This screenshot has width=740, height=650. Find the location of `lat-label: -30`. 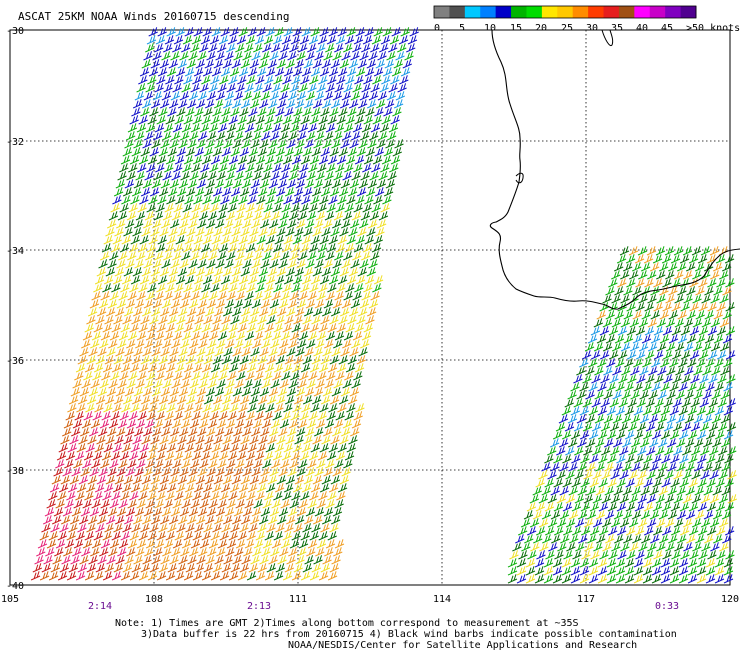

lat-label: -30 is located at coordinates (15, 31).